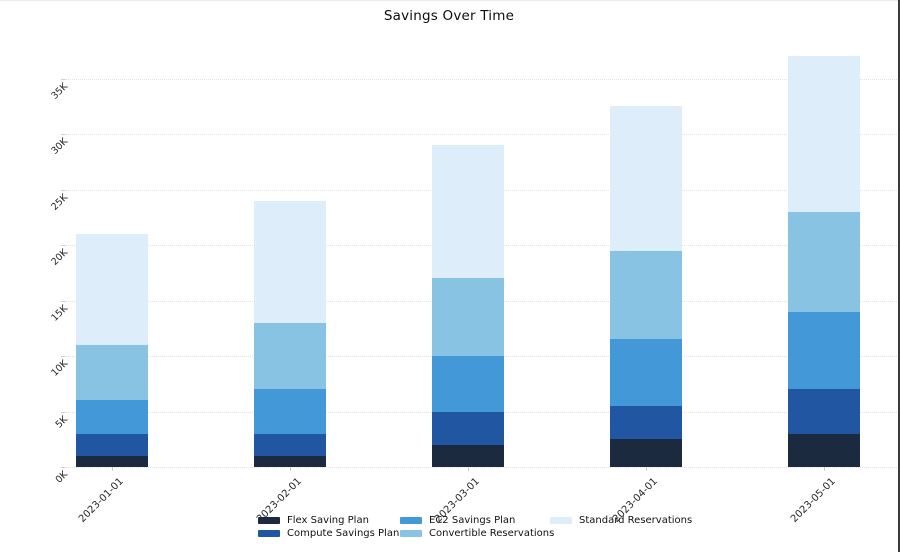 The image size is (900, 552). What do you see at coordinates (59, 368) in the screenshot?
I see `y-tick-label: 10K` at bounding box center [59, 368].